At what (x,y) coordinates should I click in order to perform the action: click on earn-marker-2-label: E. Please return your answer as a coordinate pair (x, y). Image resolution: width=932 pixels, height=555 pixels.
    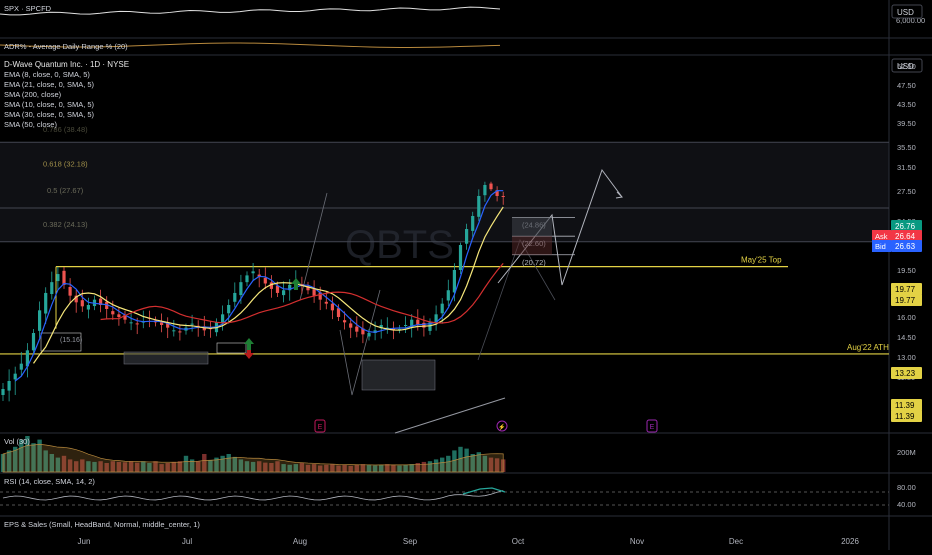
    Looking at the image, I should click on (652, 427).